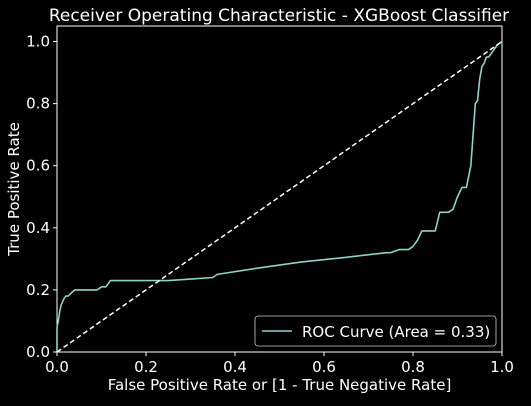 This screenshot has height=406, width=531. Describe the element at coordinates (279, 364) in the screenshot. I see `x-axis-ticks: 0.0 0.2 0.4 0.6 0.8 1.0` at that location.